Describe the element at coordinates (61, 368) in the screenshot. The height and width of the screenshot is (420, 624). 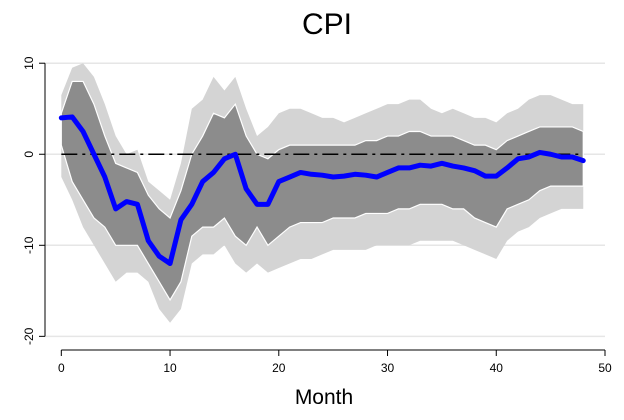
I see `x-tick-label: 0` at that location.